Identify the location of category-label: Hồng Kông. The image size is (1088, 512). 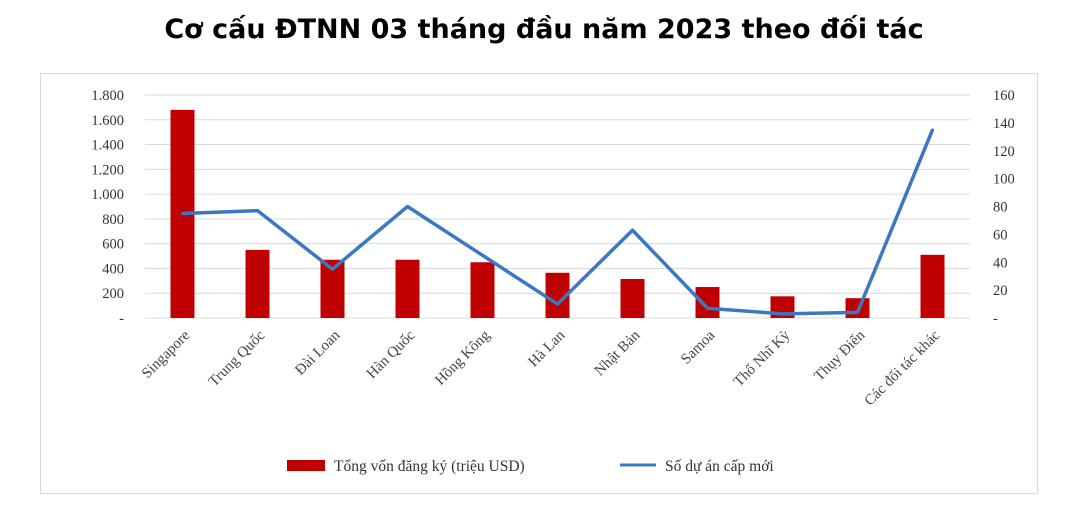
(462, 357).